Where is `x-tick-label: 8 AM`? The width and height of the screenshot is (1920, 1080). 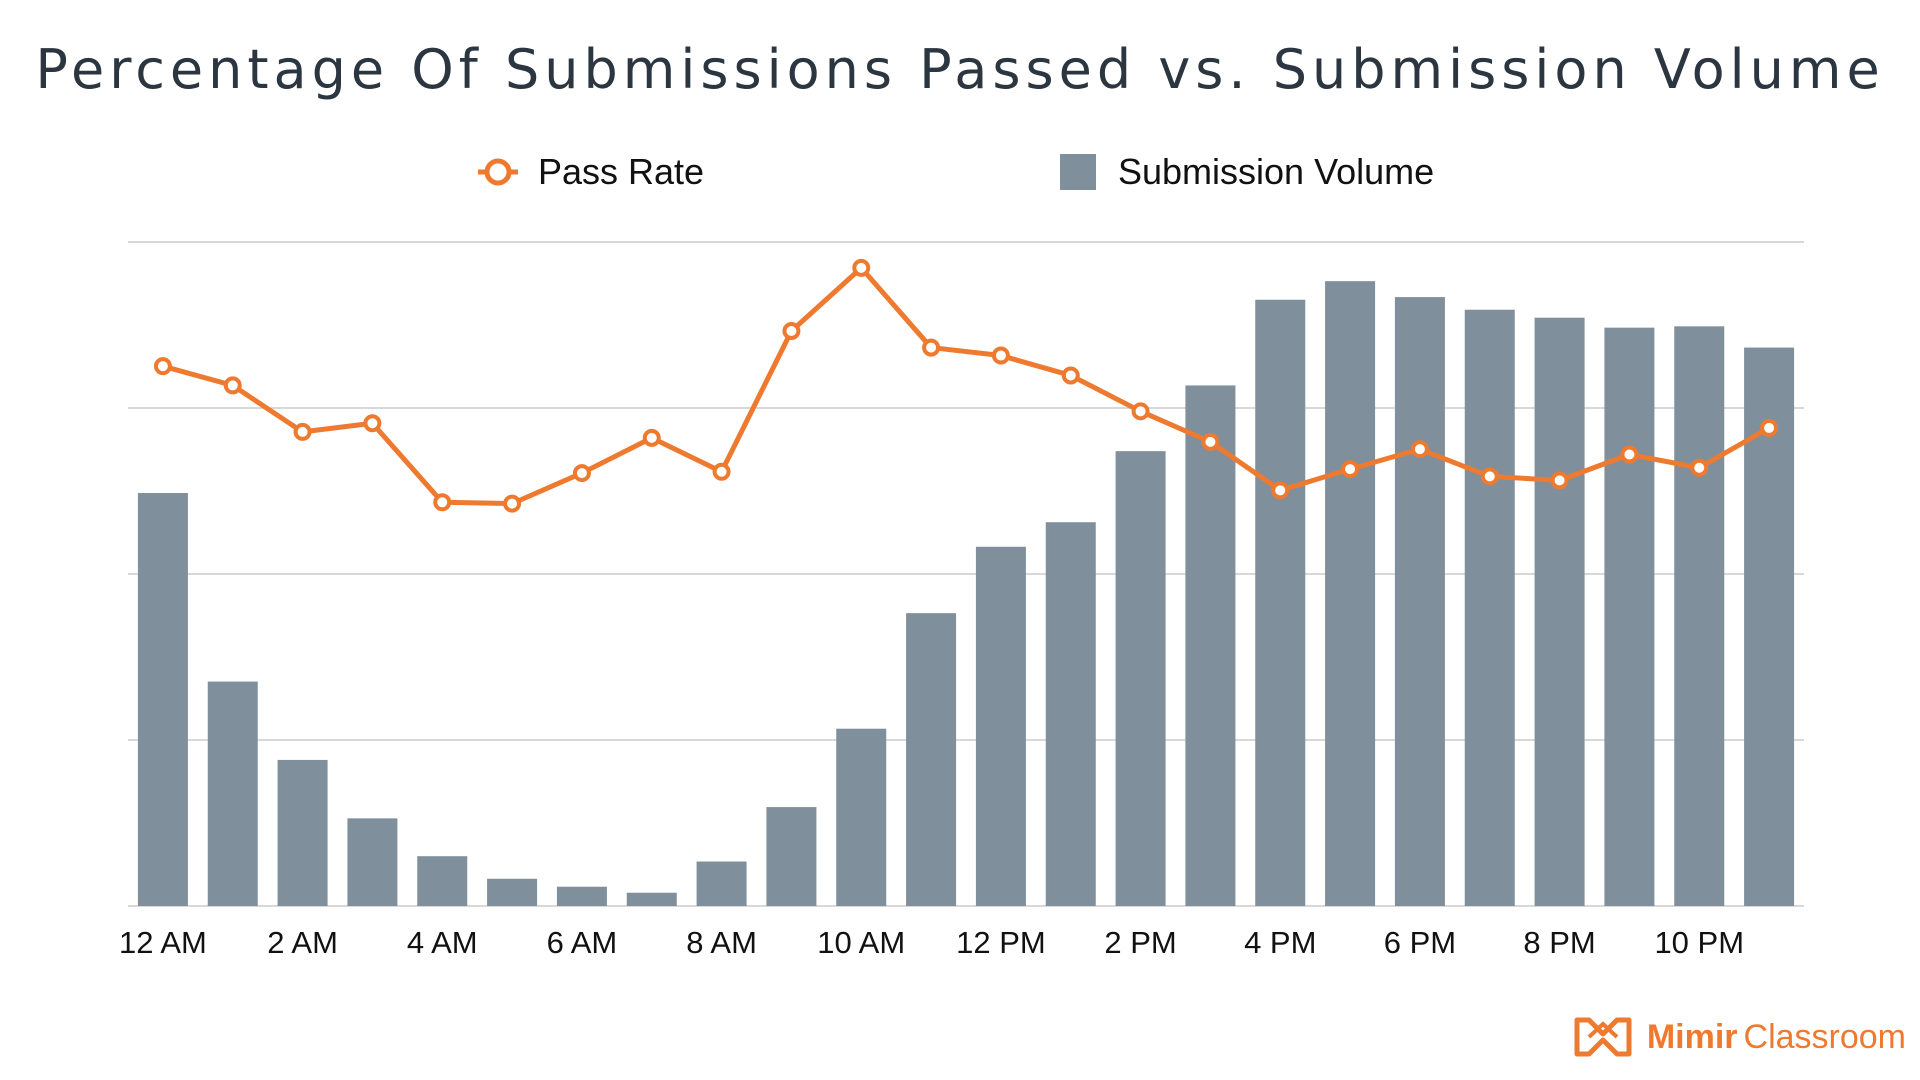
x-tick-label: 8 AM is located at coordinates (721, 942).